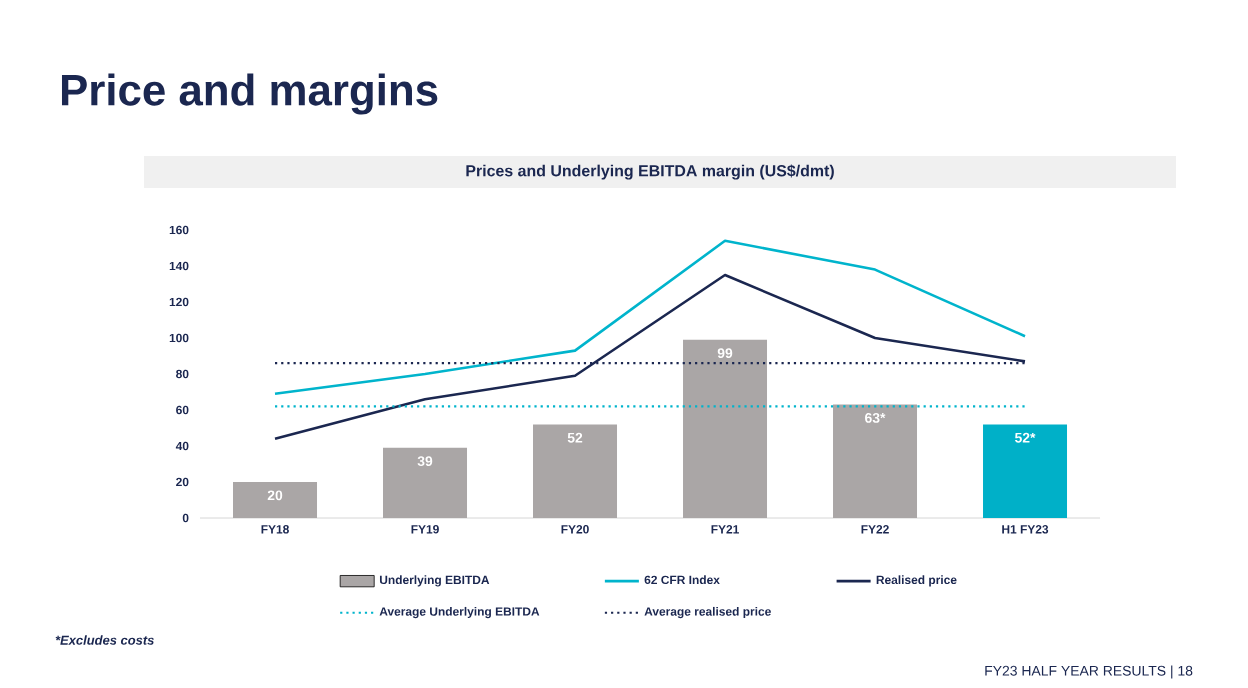 The height and width of the screenshot is (688, 1248). Describe the element at coordinates (650, 317) in the screenshot. I see `line-series` at that location.